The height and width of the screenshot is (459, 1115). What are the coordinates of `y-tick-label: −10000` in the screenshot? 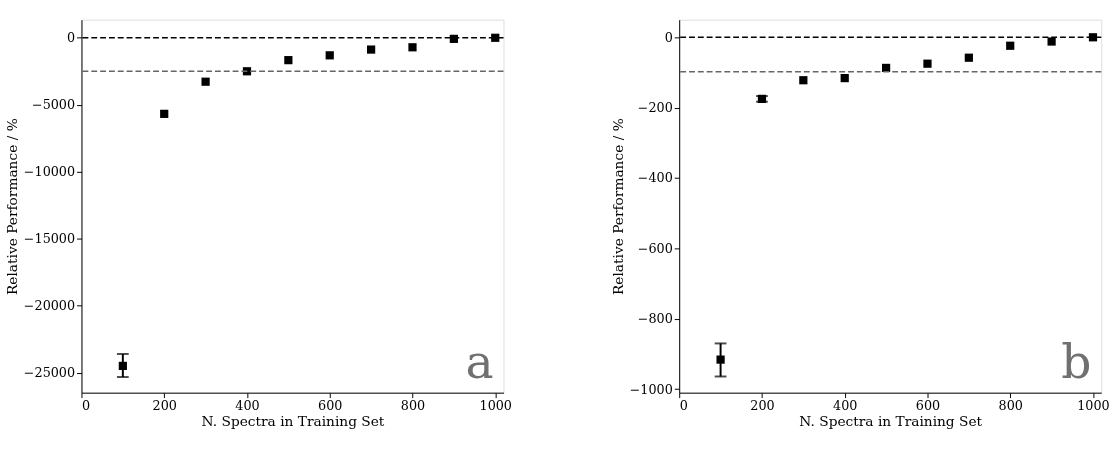 It's located at (49, 172).